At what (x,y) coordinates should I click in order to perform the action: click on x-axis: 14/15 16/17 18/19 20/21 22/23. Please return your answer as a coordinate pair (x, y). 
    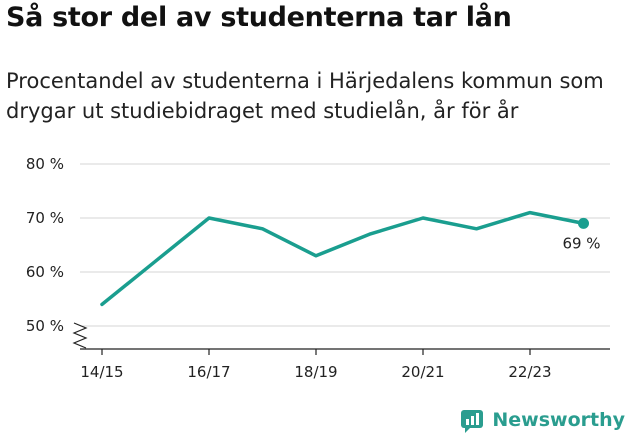
    Looking at the image, I should click on (341, 351).